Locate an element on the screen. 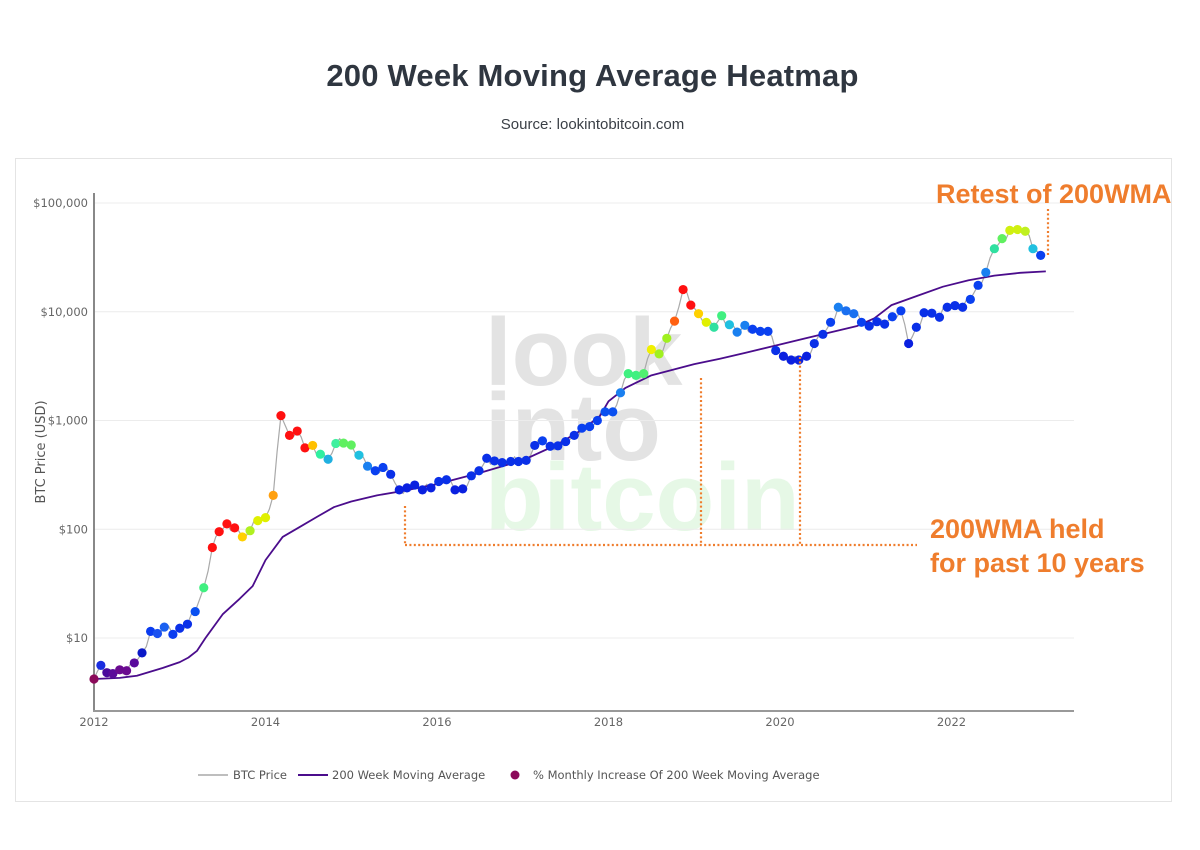 This screenshot has height=850, width=1200. legend-item-btc-price: BTC Price is located at coordinates (242, 775).